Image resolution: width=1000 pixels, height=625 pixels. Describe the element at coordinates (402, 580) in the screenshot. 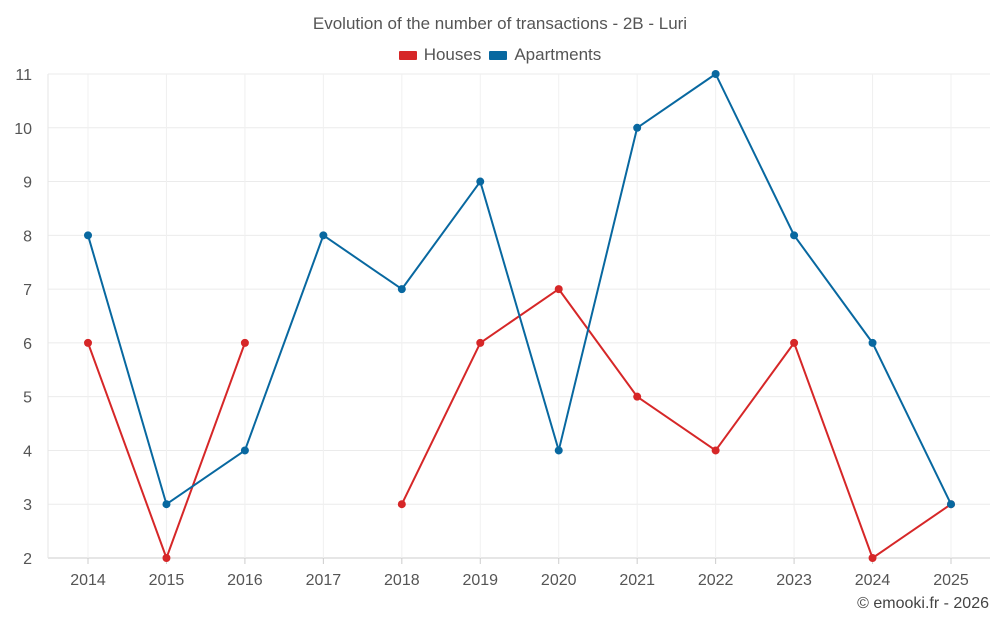

I see `x-tick-label-2018: 2018` at that location.